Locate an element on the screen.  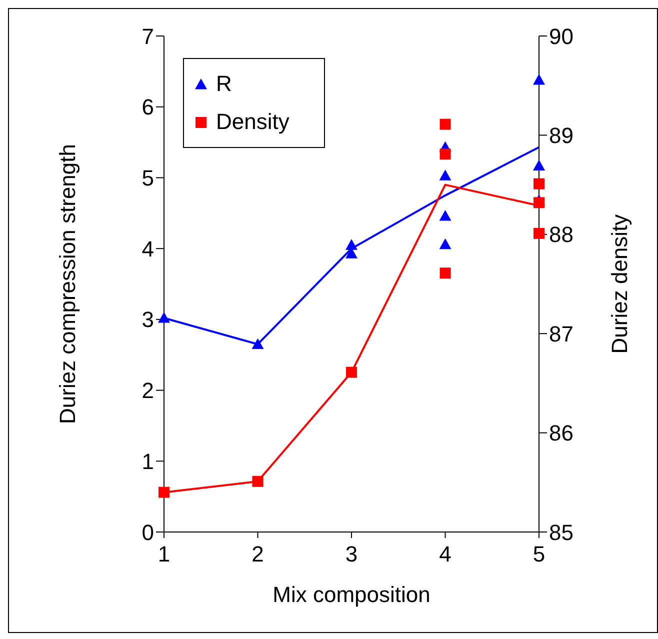
y-tick-label: 4 is located at coordinates (148, 249).